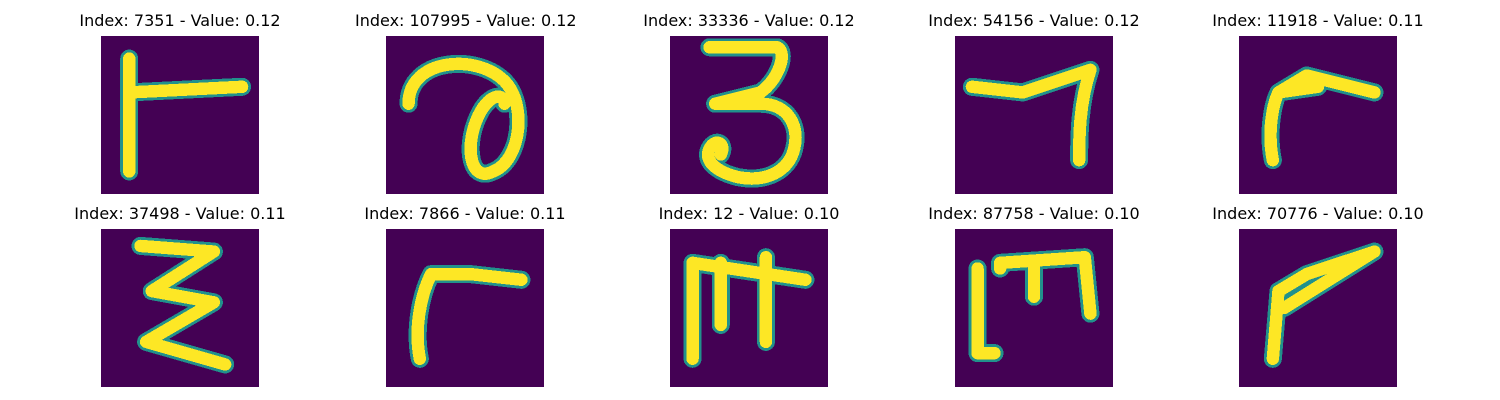  I want to click on panel-4: Index: 54156 - Value: 0.12, so click(1034, 102).